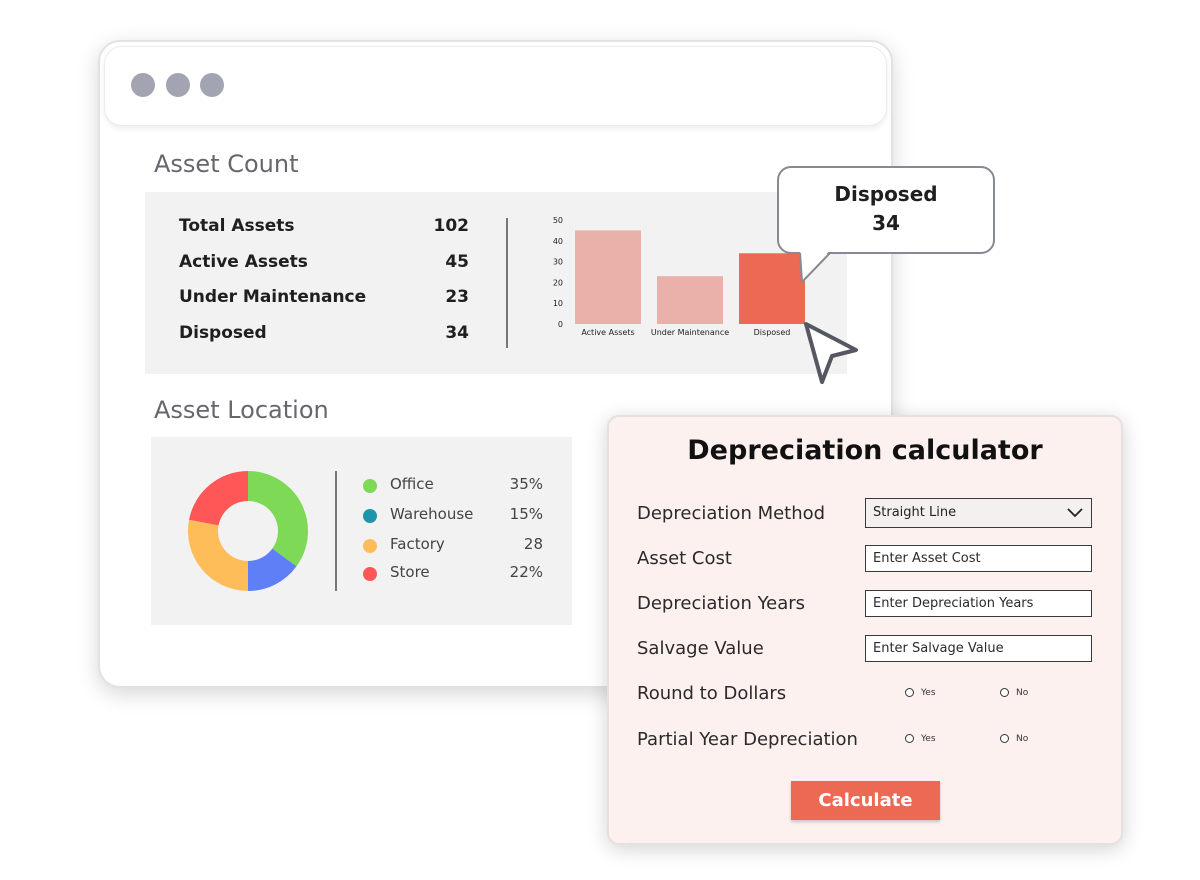 The height and width of the screenshot is (880, 1200). Describe the element at coordinates (772, 332) in the screenshot. I see `x-tick-label: Disposed` at that location.